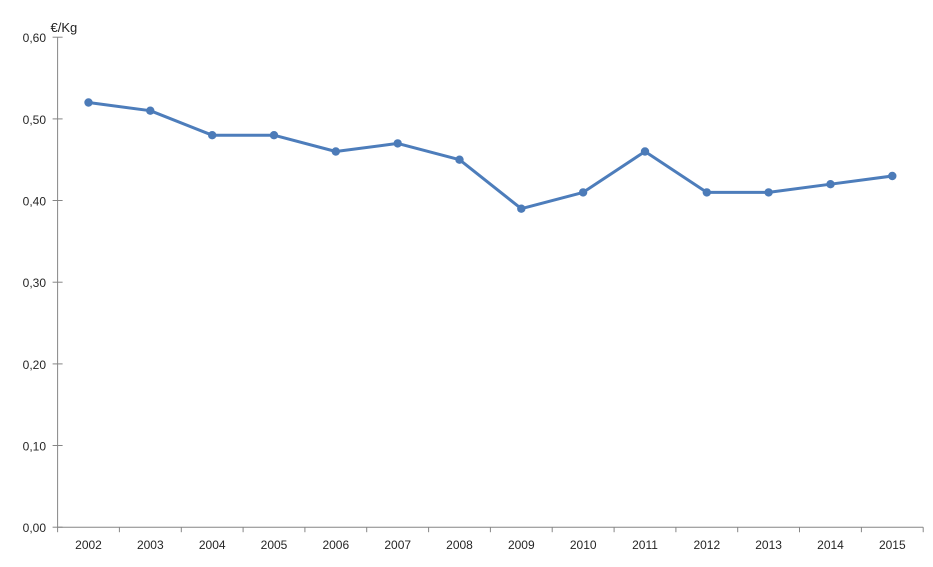 The image size is (933, 567). What do you see at coordinates (212, 545) in the screenshot?
I see `svg-text: 2004` at bounding box center [212, 545].